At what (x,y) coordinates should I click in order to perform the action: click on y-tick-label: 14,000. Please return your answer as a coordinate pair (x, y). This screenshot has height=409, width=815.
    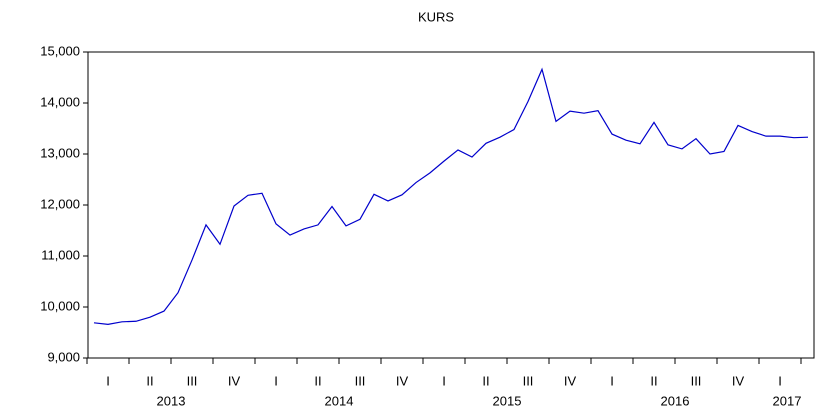
    Looking at the image, I should click on (60, 101).